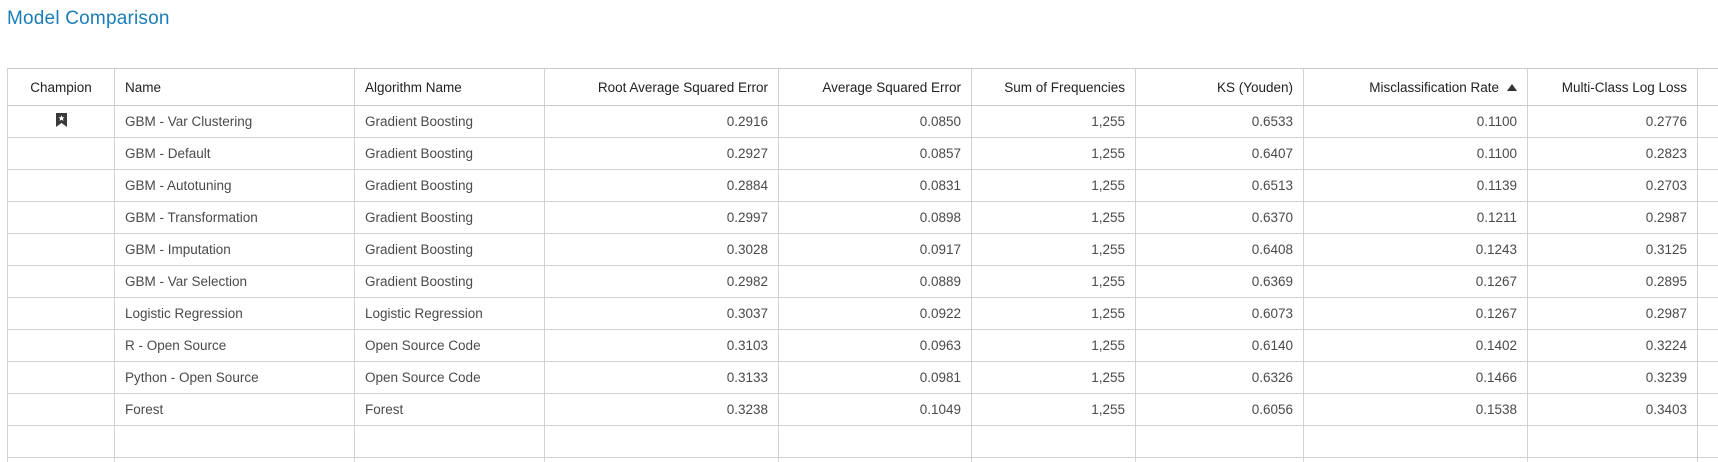 The image size is (1718, 462). I want to click on column-header-label: Misclassification Rate, so click(1434, 87).